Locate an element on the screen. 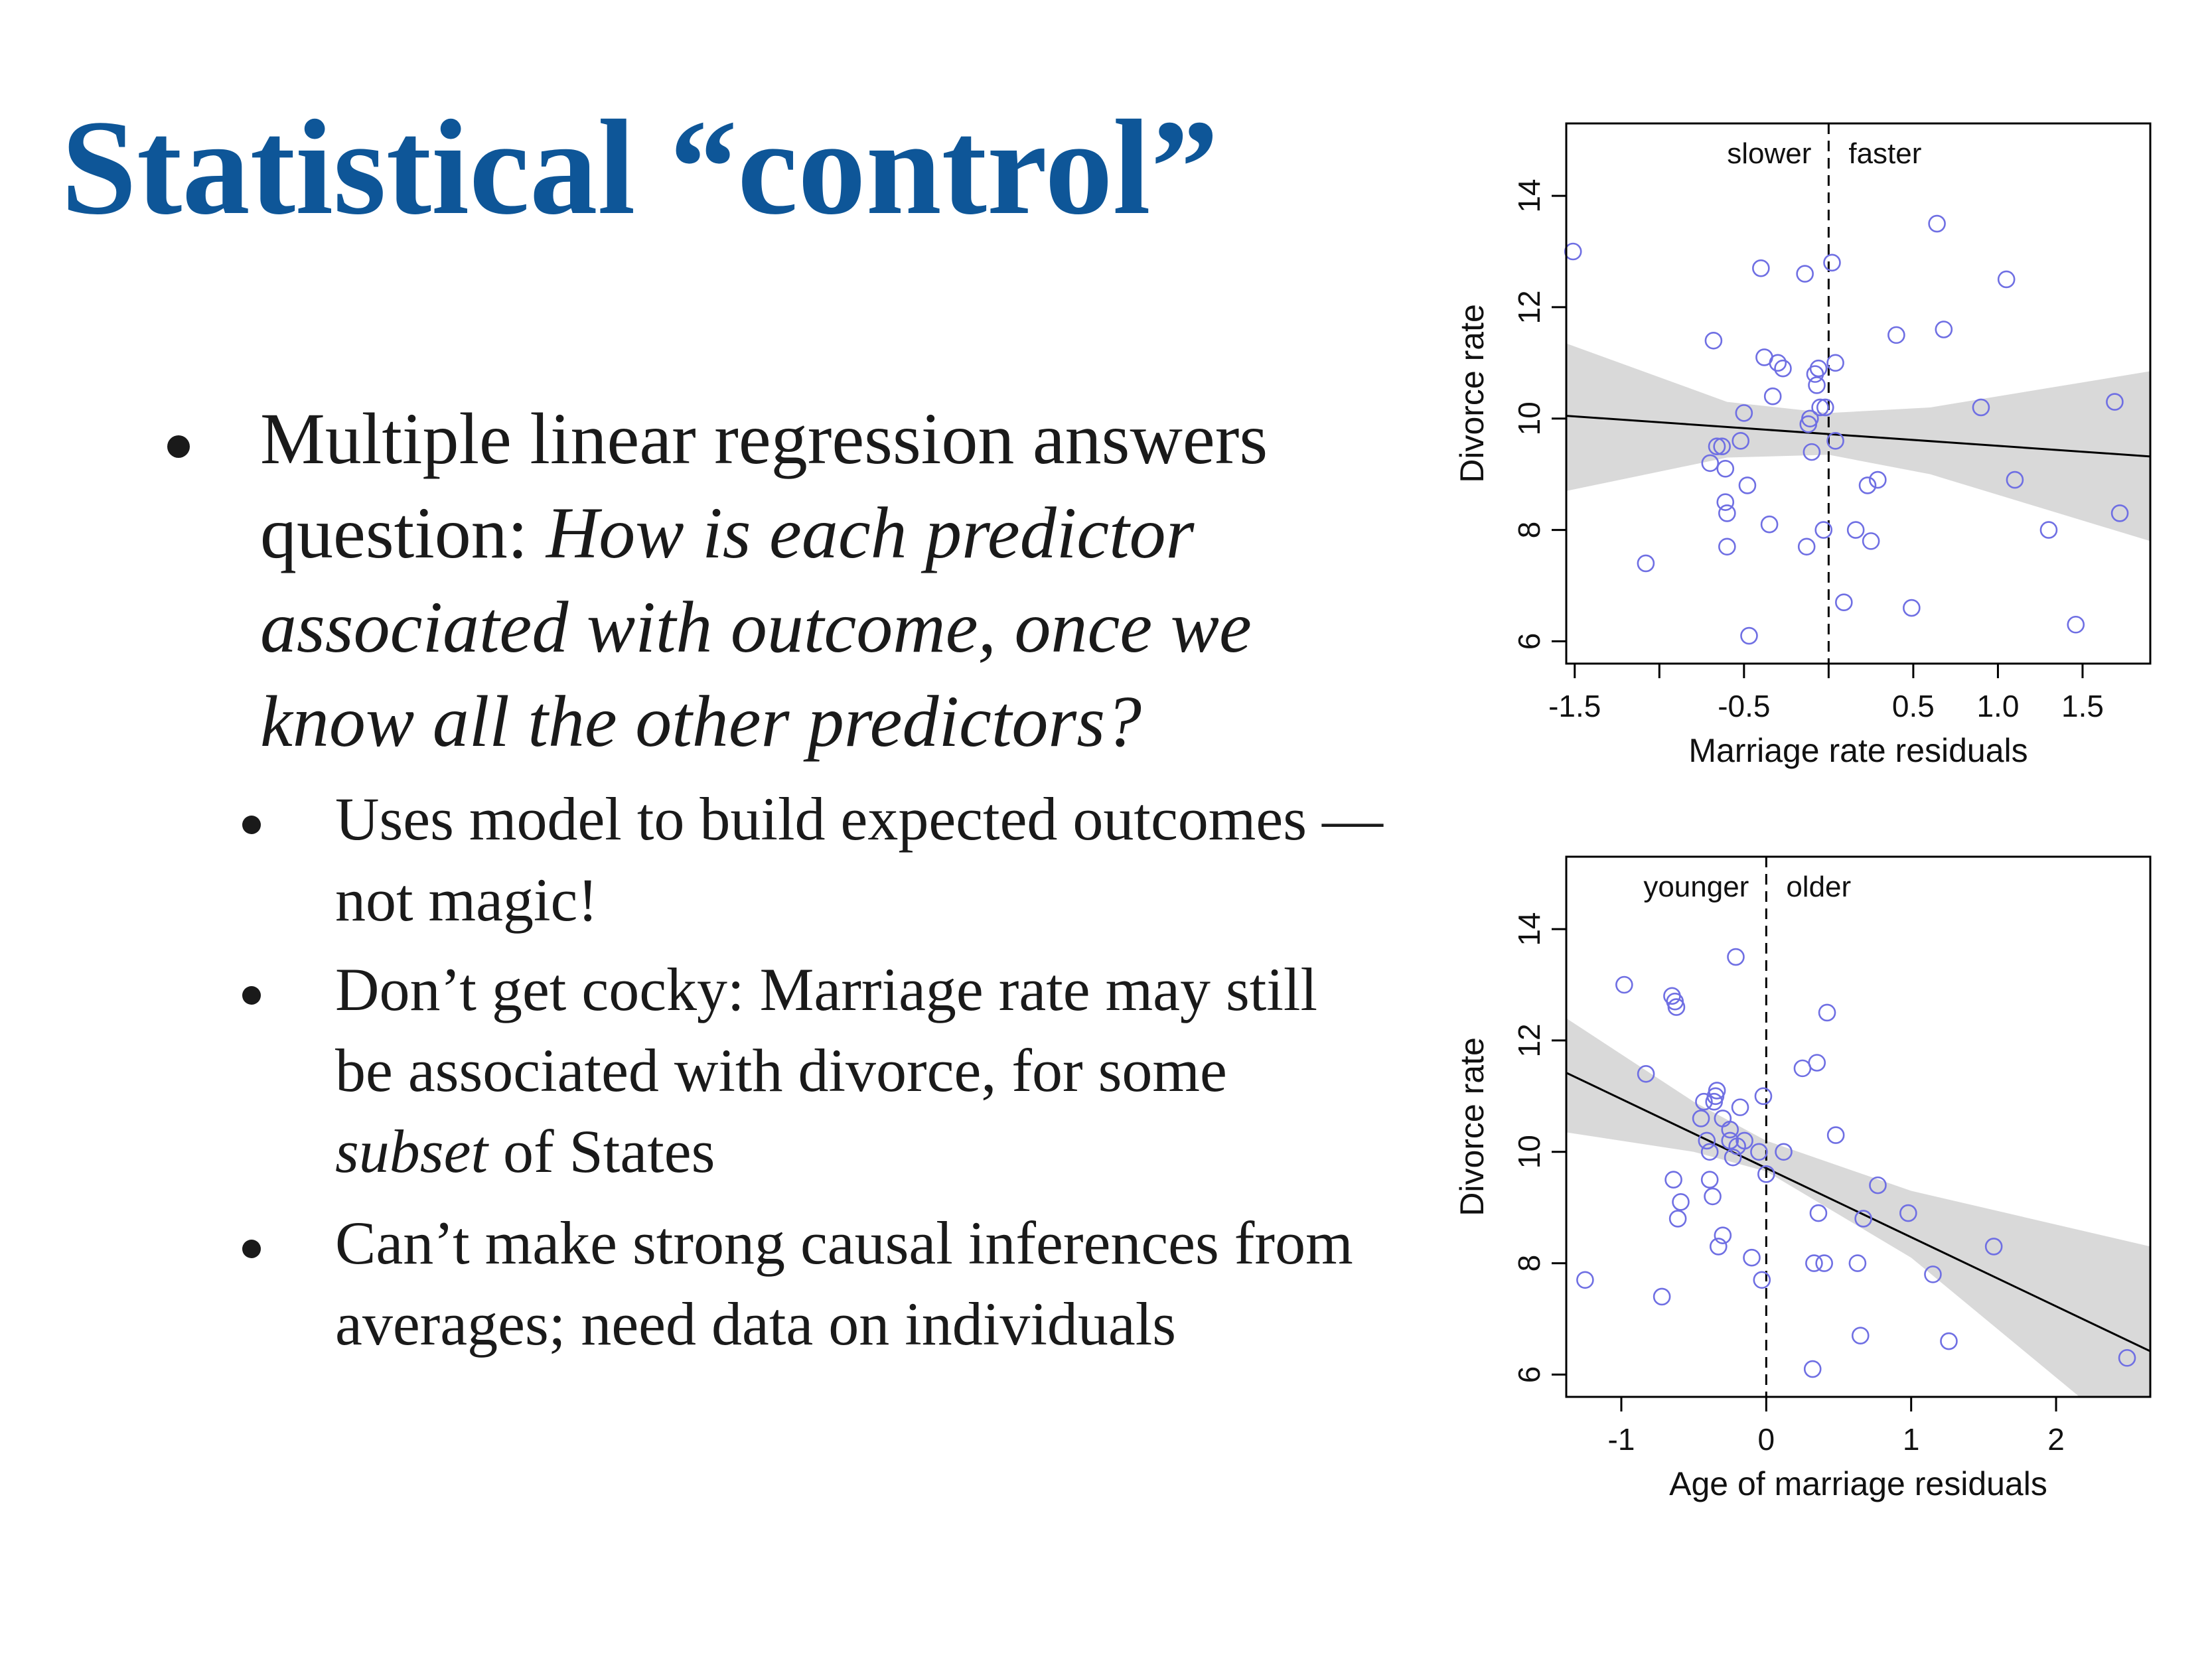 The width and height of the screenshot is (2212, 1659). confidence-band is located at coordinates (1858, 442).